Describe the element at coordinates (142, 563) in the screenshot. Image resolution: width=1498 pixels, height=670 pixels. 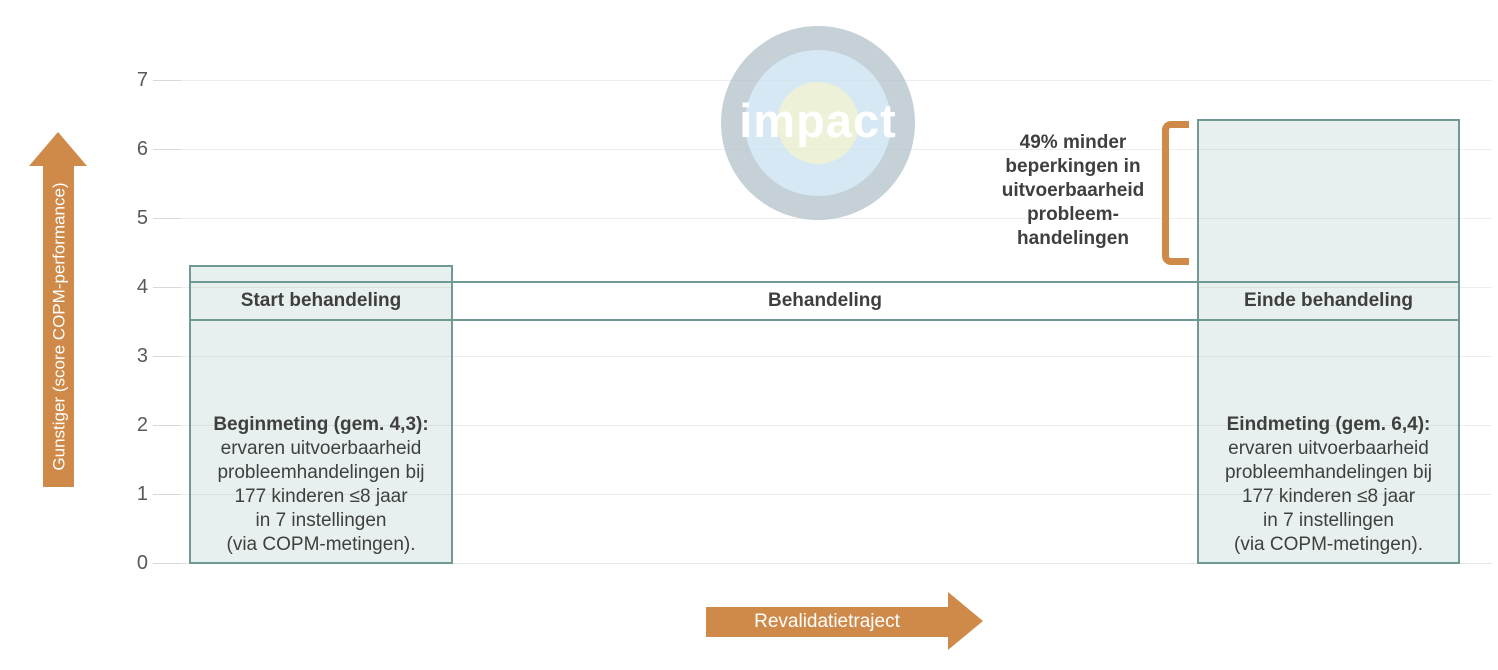
I see `tick-label: 0` at that location.